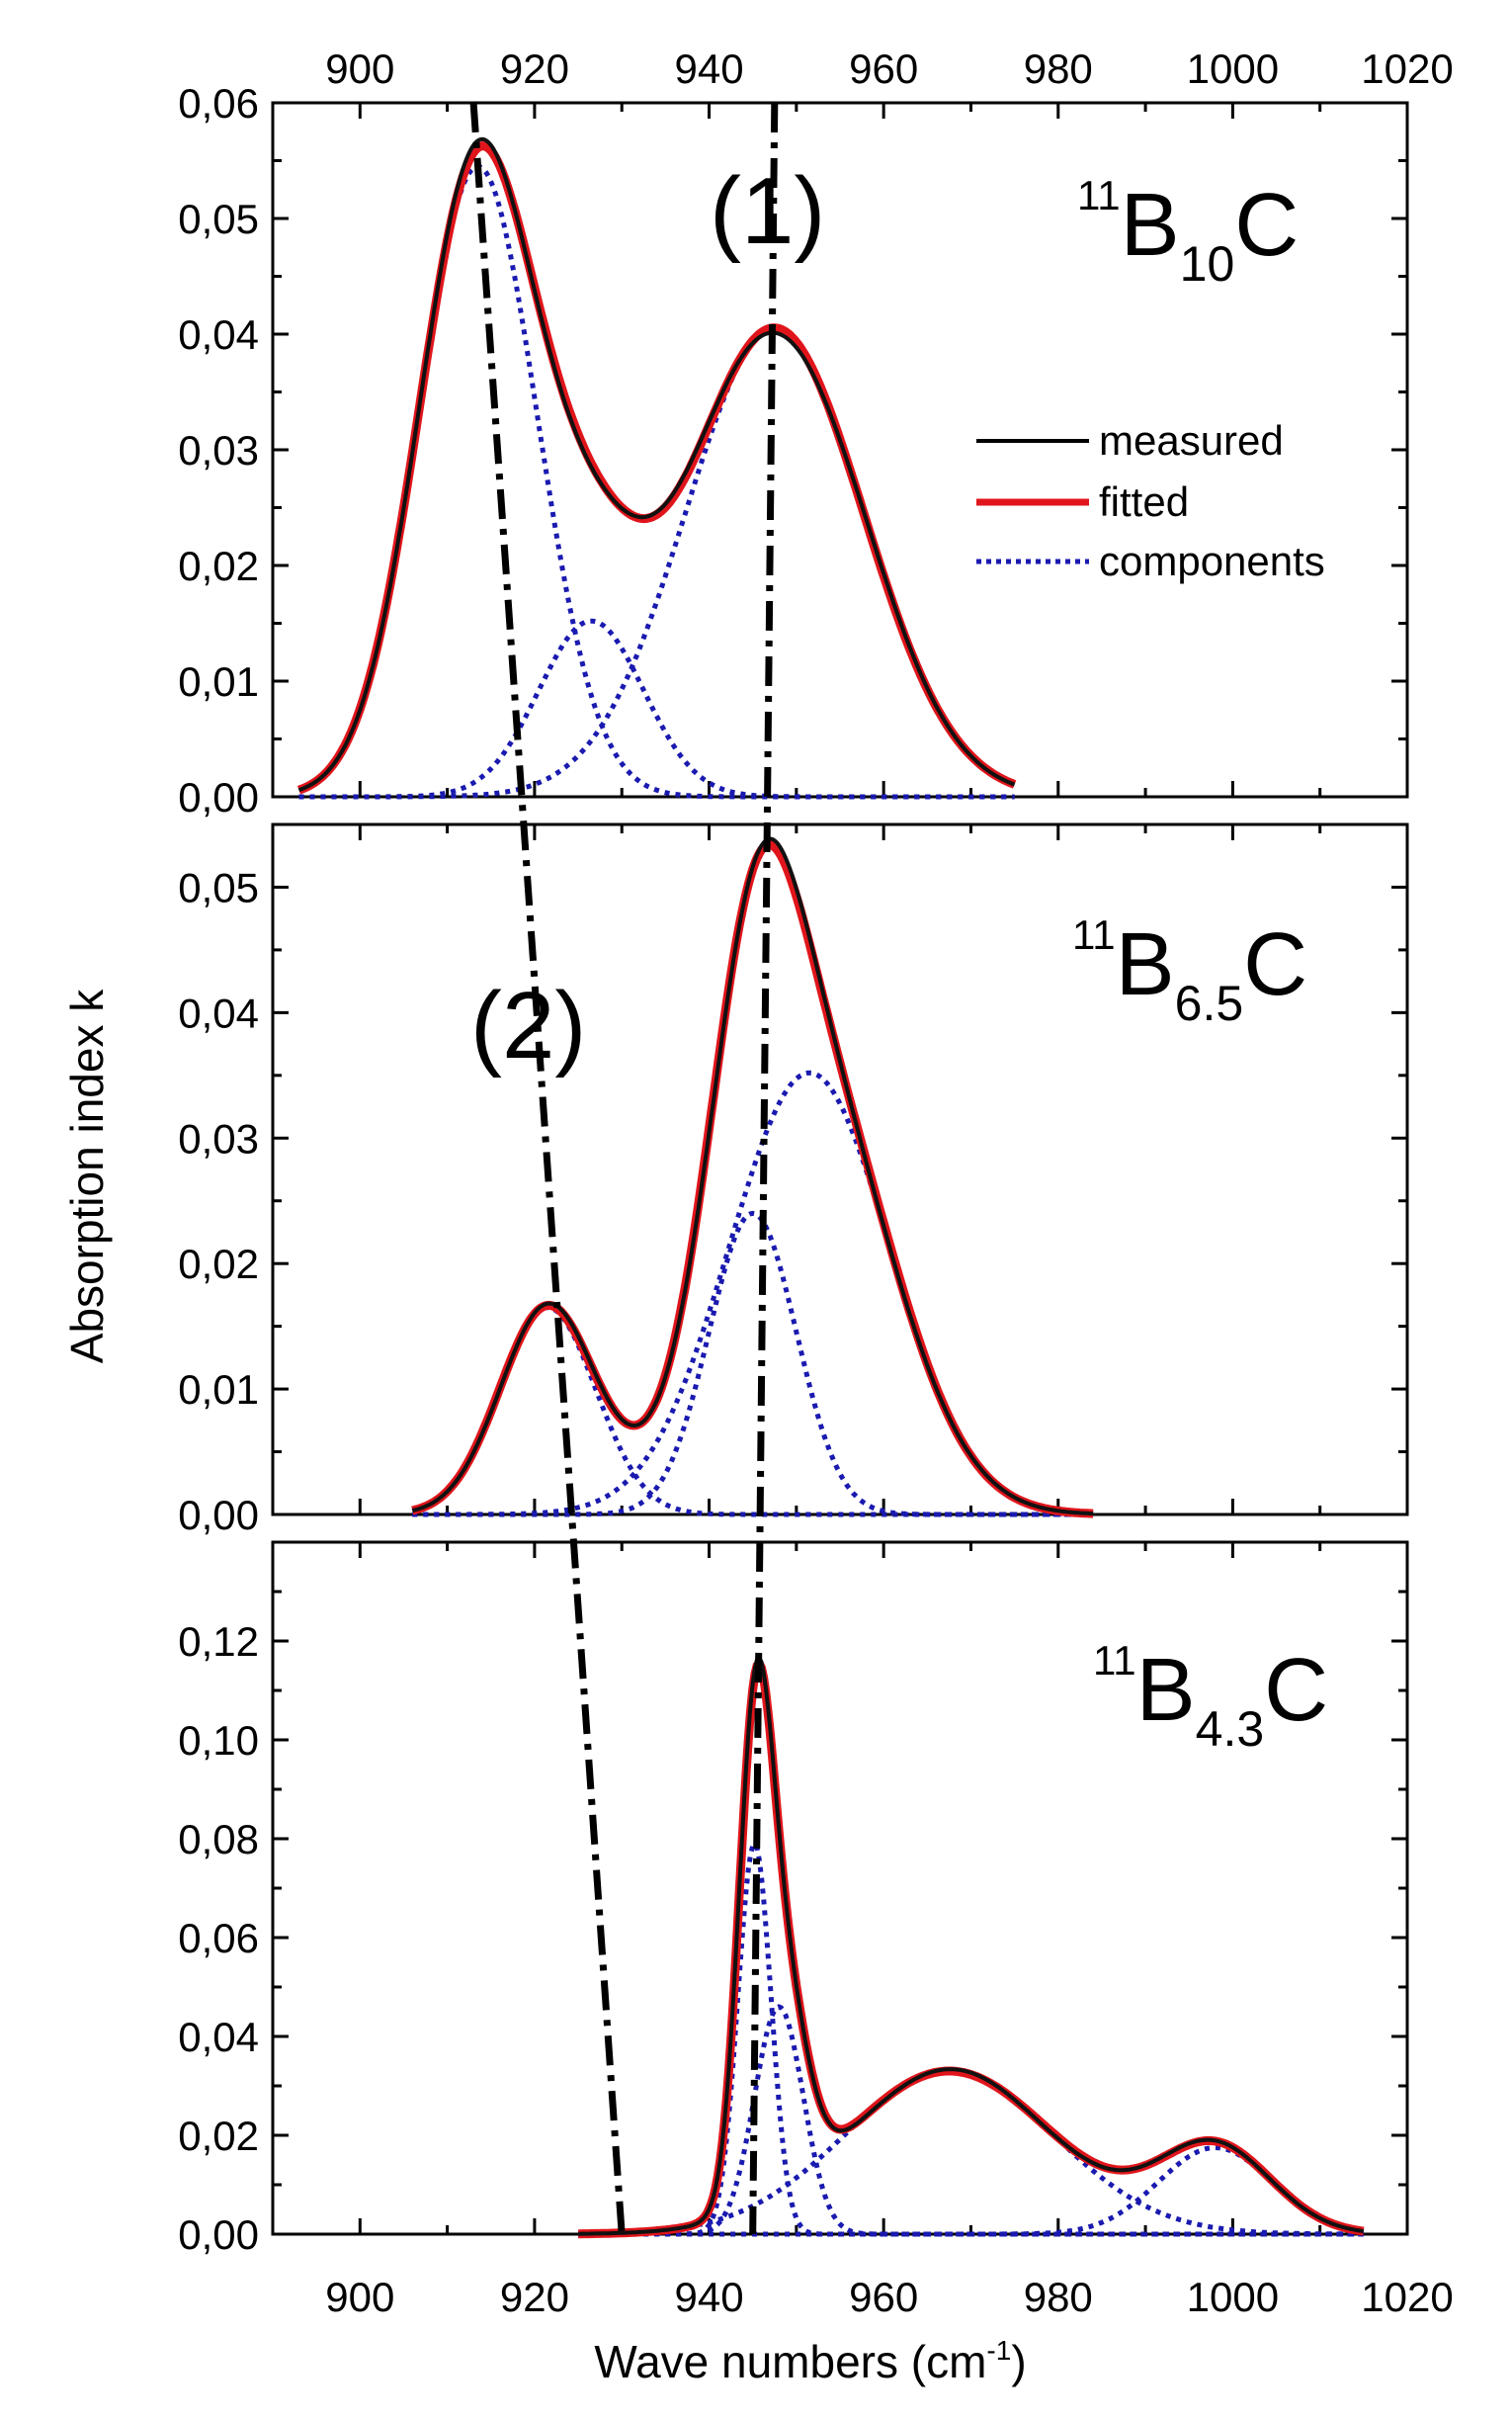 The height and width of the screenshot is (2420, 1512). Describe the element at coordinates (528, 1026) in the screenshot. I see `annotation-2: (2)` at that location.